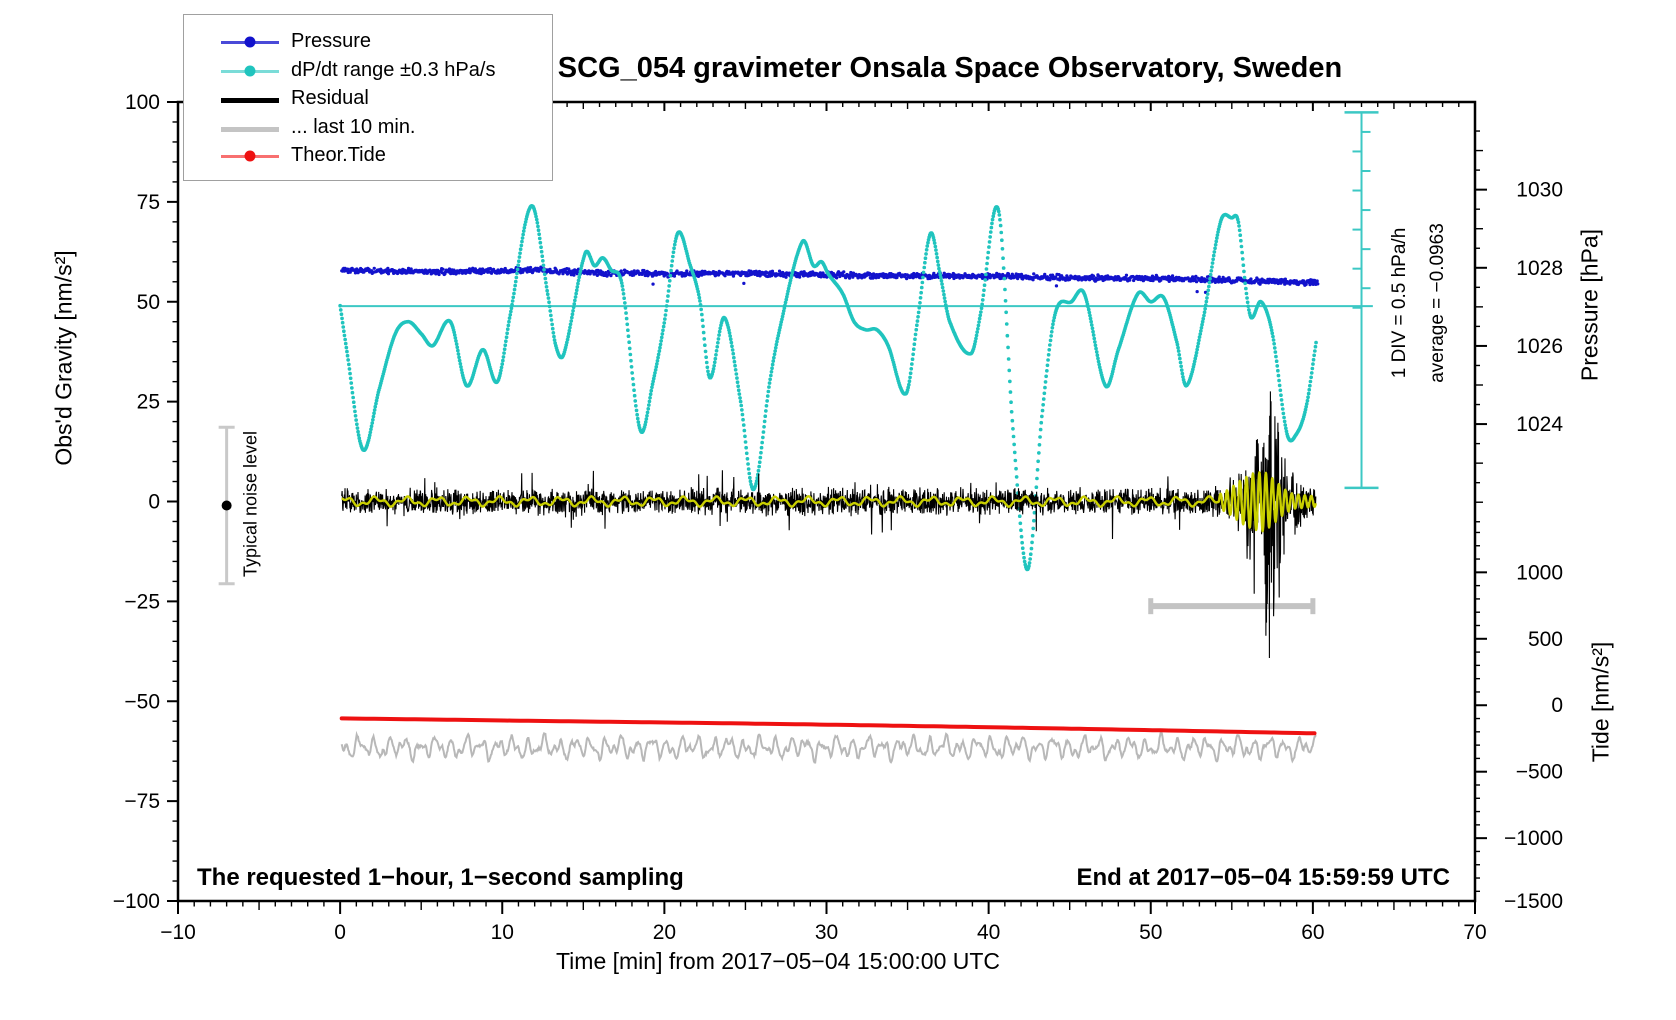 The image size is (1676, 1020). I want to click on pressure-tick-label: 1028, so click(1539, 268).